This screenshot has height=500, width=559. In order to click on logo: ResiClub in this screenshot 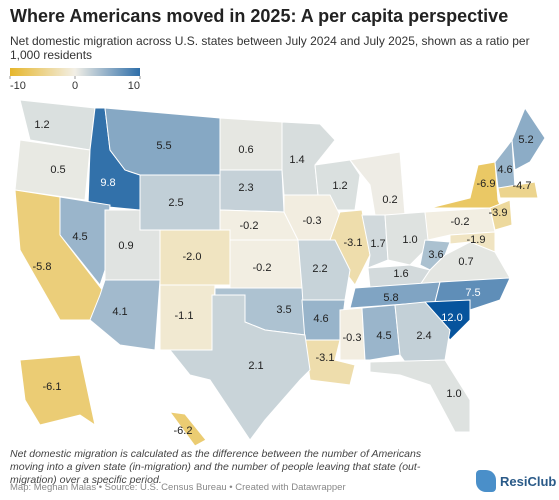, I will do `click(516, 481)`.